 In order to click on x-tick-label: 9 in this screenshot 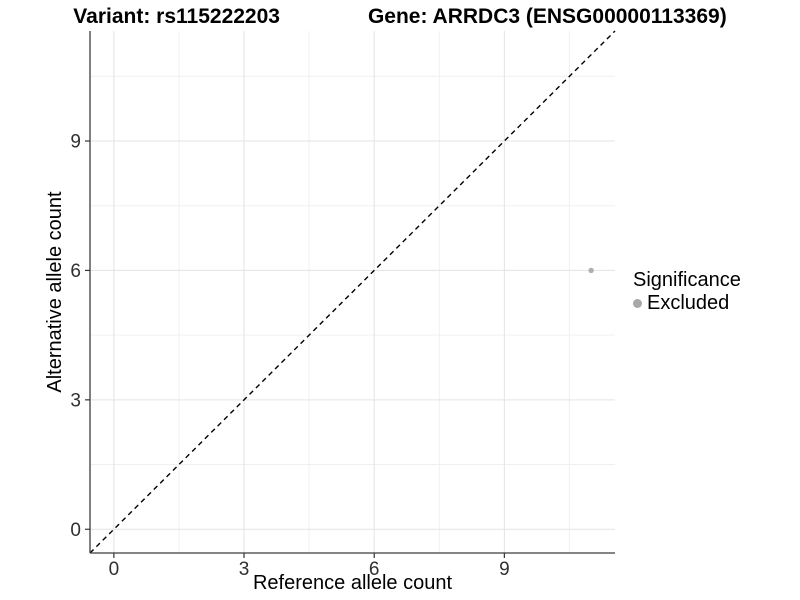, I will do `click(504, 569)`.